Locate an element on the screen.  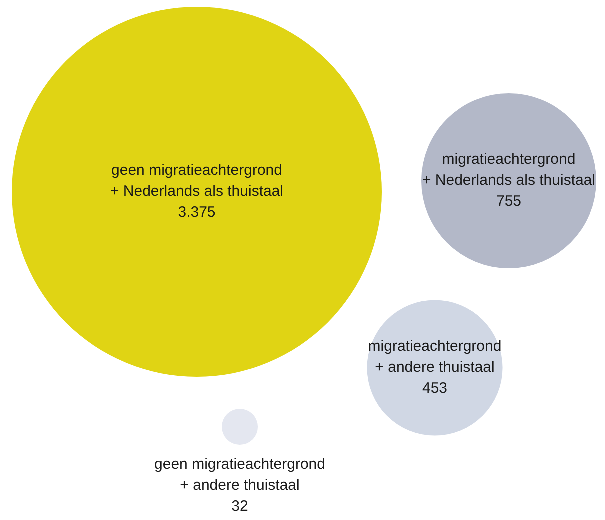
data-label: 453 is located at coordinates (435, 389).